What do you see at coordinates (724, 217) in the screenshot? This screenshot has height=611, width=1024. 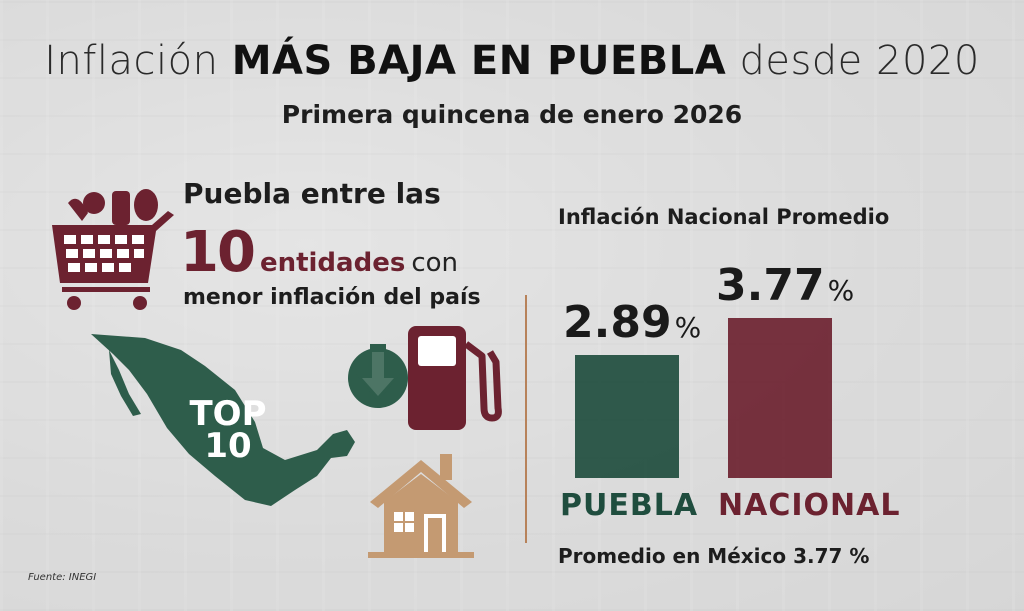 I see `chart-title: Inflación Nacional Promedio` at bounding box center [724, 217].